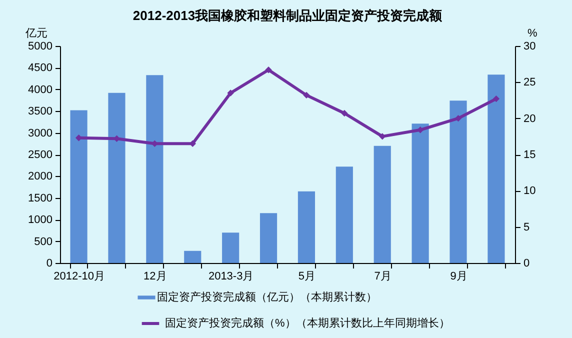 This screenshot has width=572, height=338. I want to click on y-tick-label: 4500, so click(40, 68).